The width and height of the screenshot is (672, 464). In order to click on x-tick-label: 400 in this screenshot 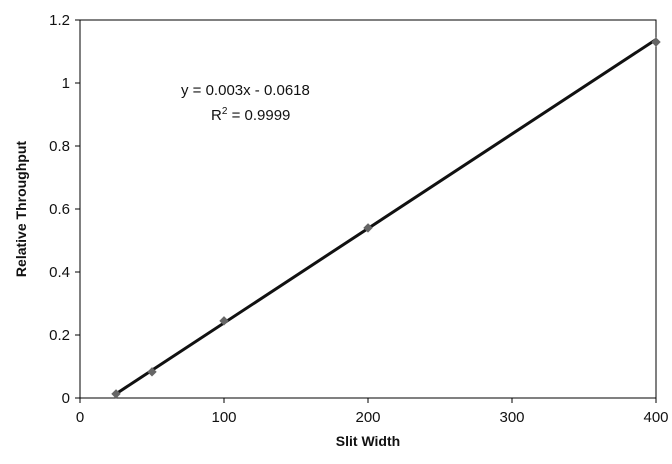, I will do `click(655, 417)`.